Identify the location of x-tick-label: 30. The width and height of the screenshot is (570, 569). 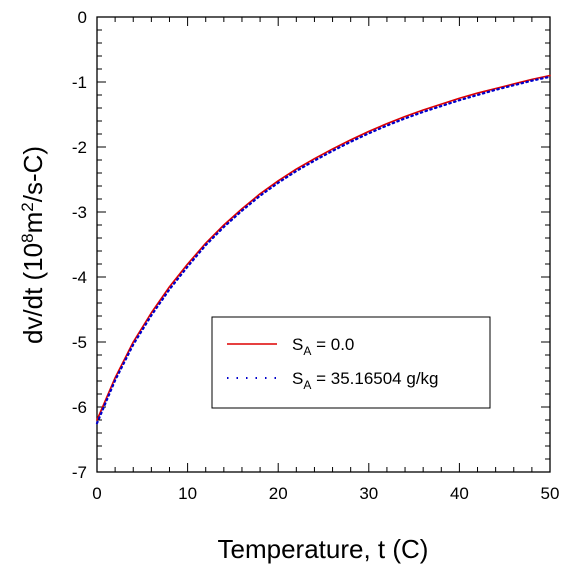
(368, 493).